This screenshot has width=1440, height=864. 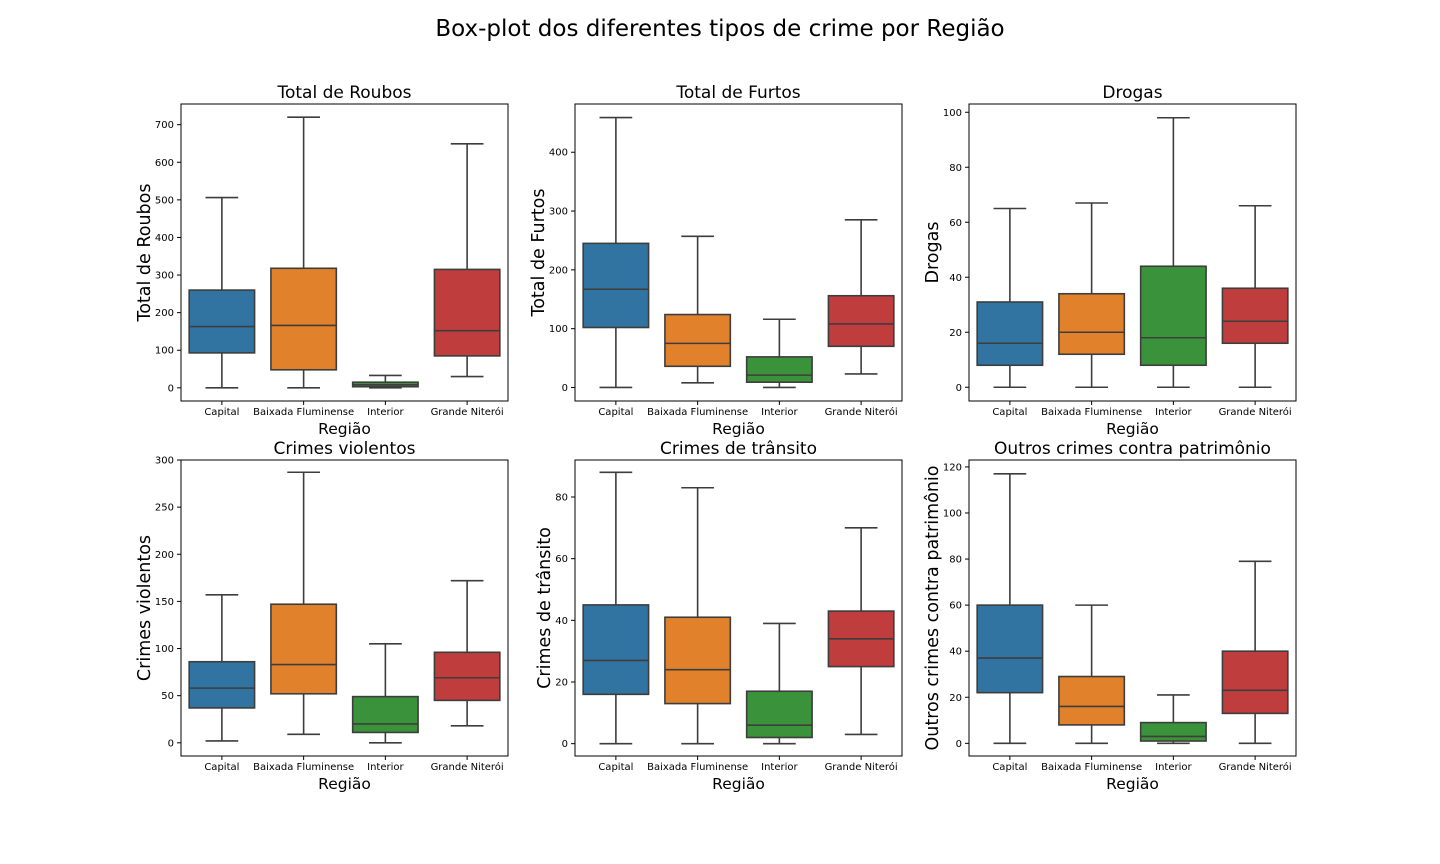 What do you see at coordinates (933, 253) in the screenshot?
I see `y-axis-label: Drogas` at bounding box center [933, 253].